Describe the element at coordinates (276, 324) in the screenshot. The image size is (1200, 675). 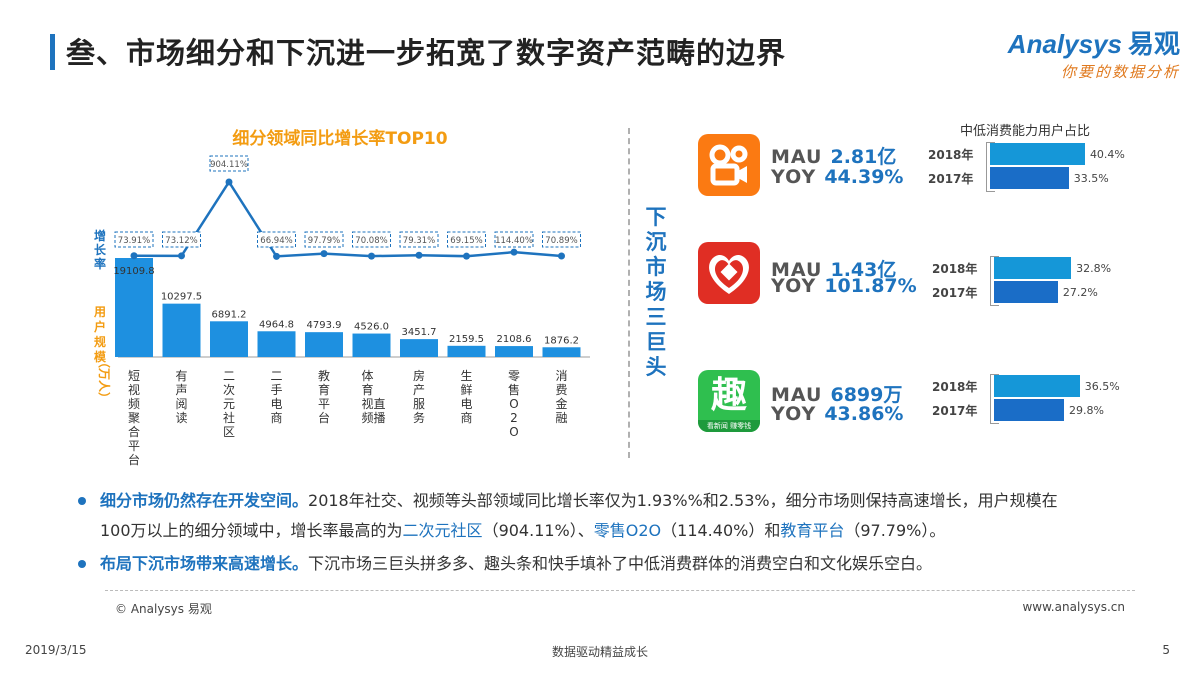
I see `bar-value-label: 4964.8` at that location.